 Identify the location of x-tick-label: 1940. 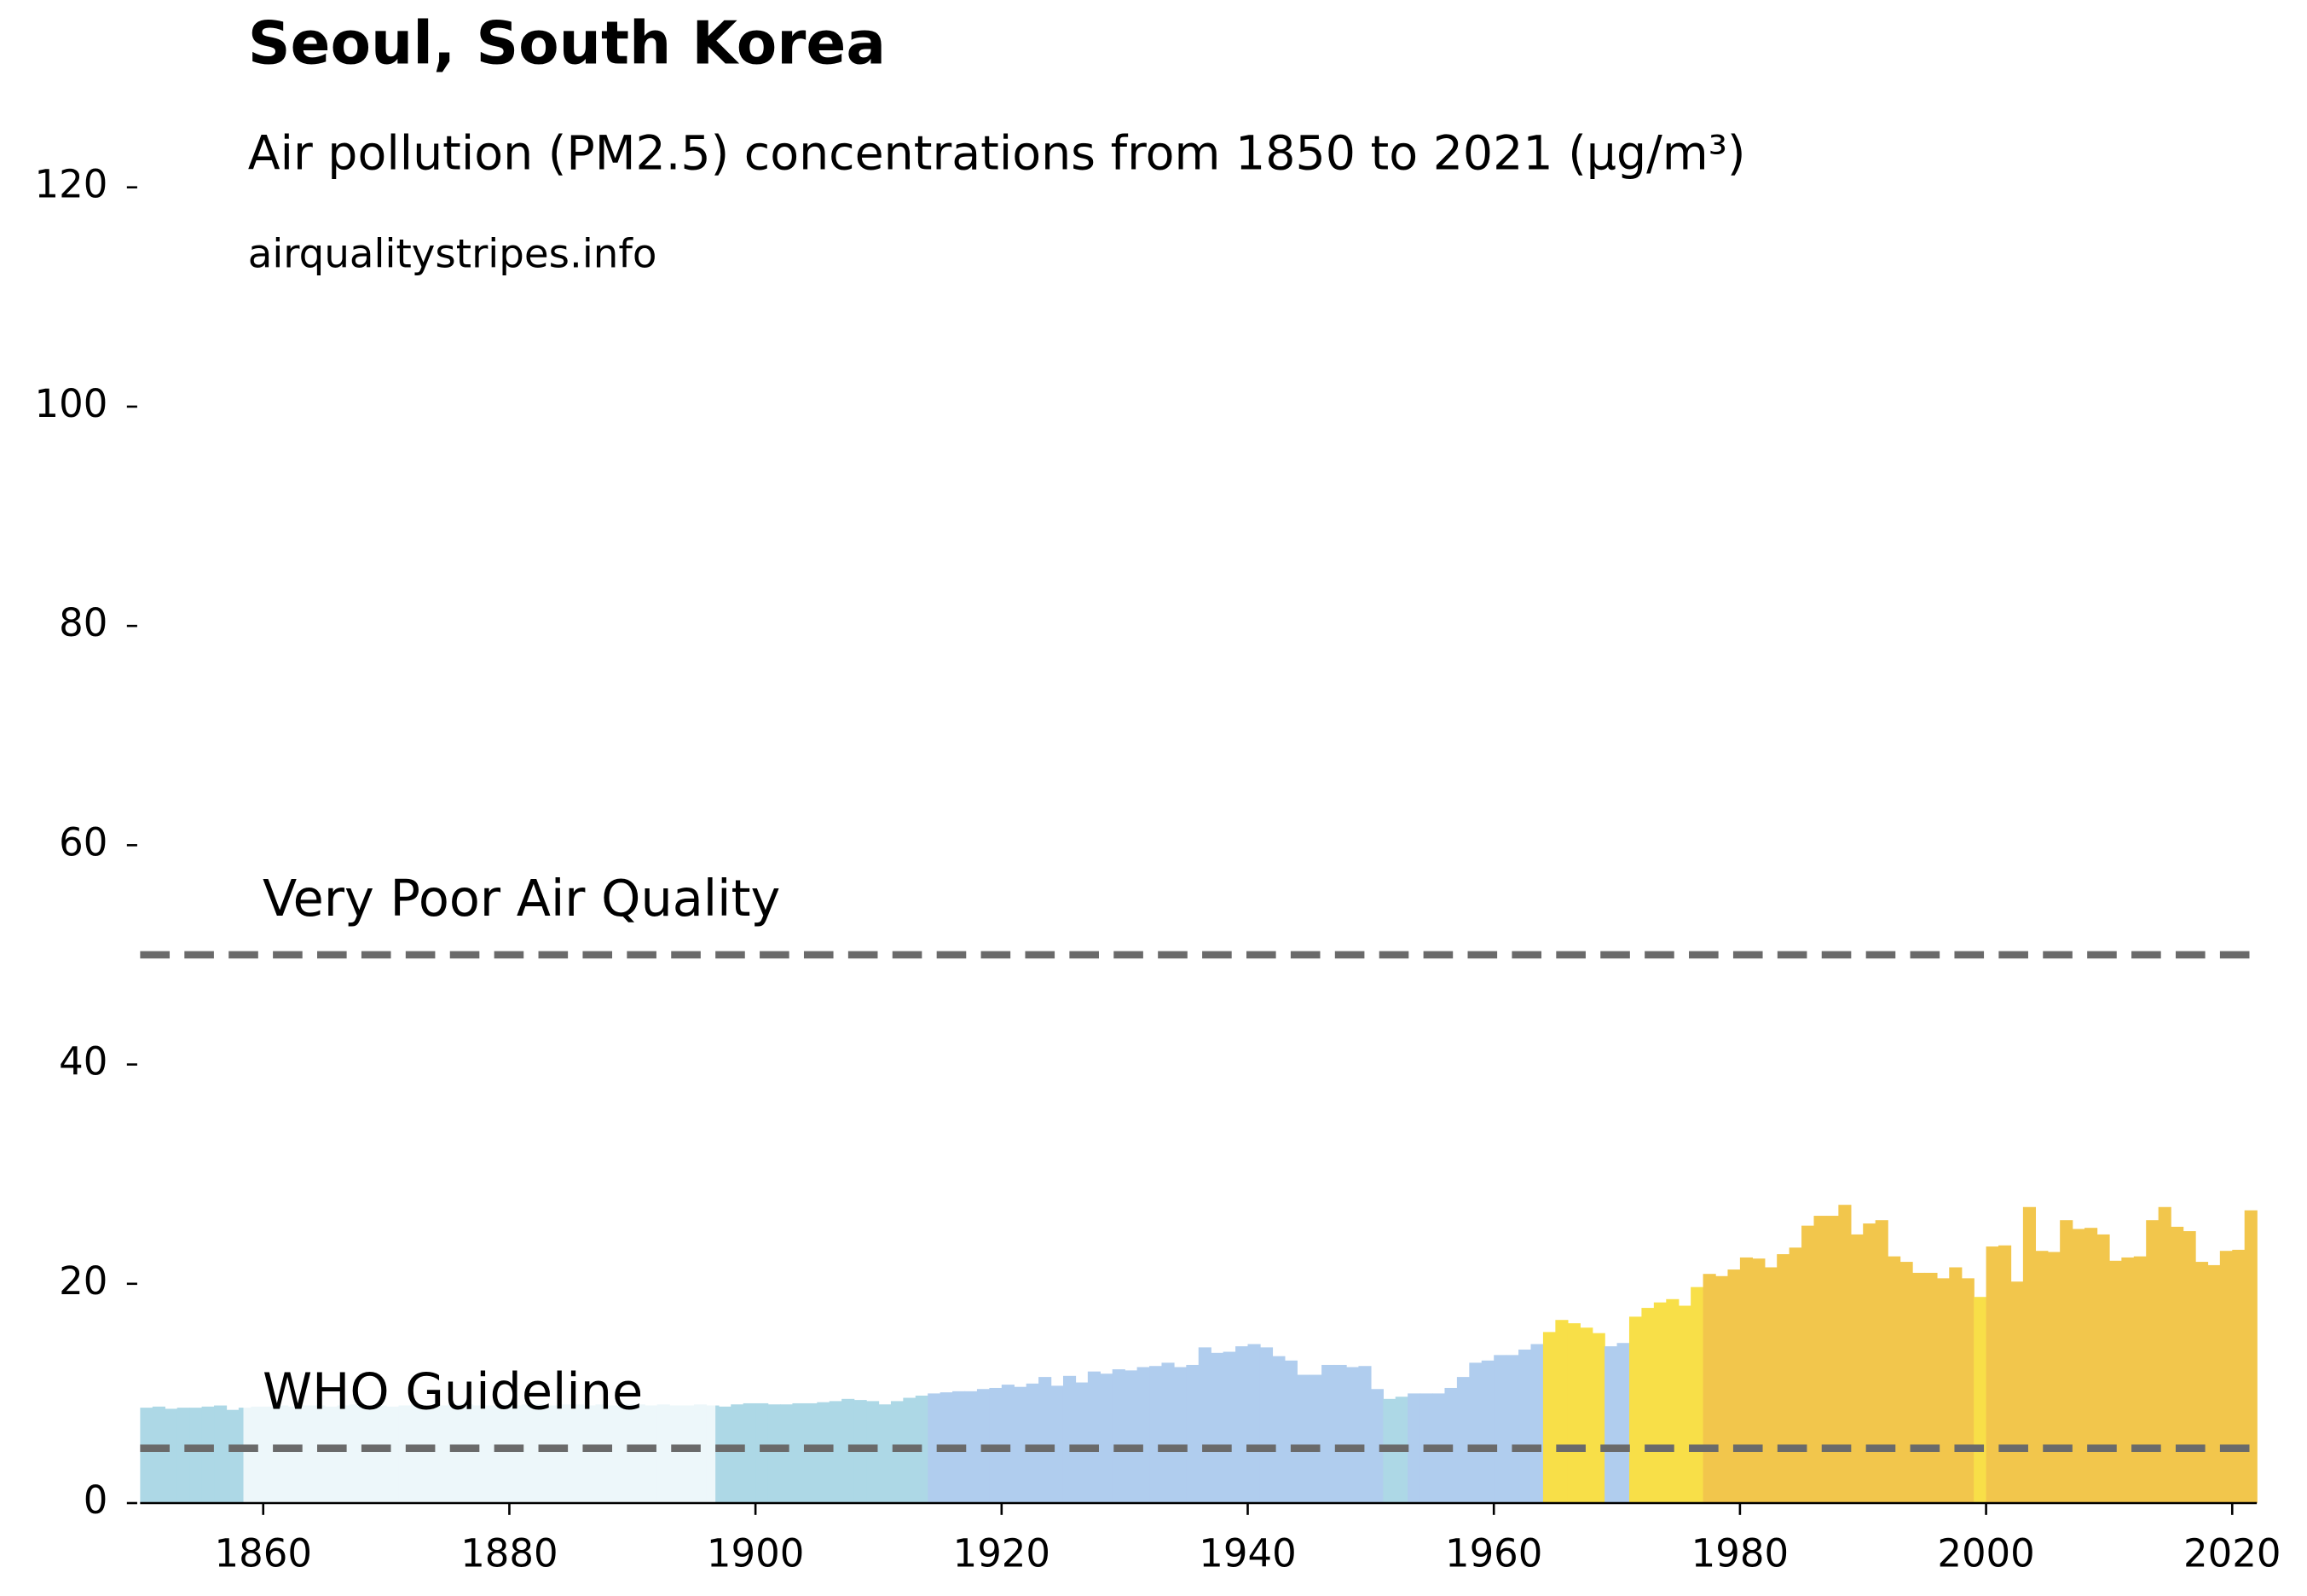
(1247, 1553).